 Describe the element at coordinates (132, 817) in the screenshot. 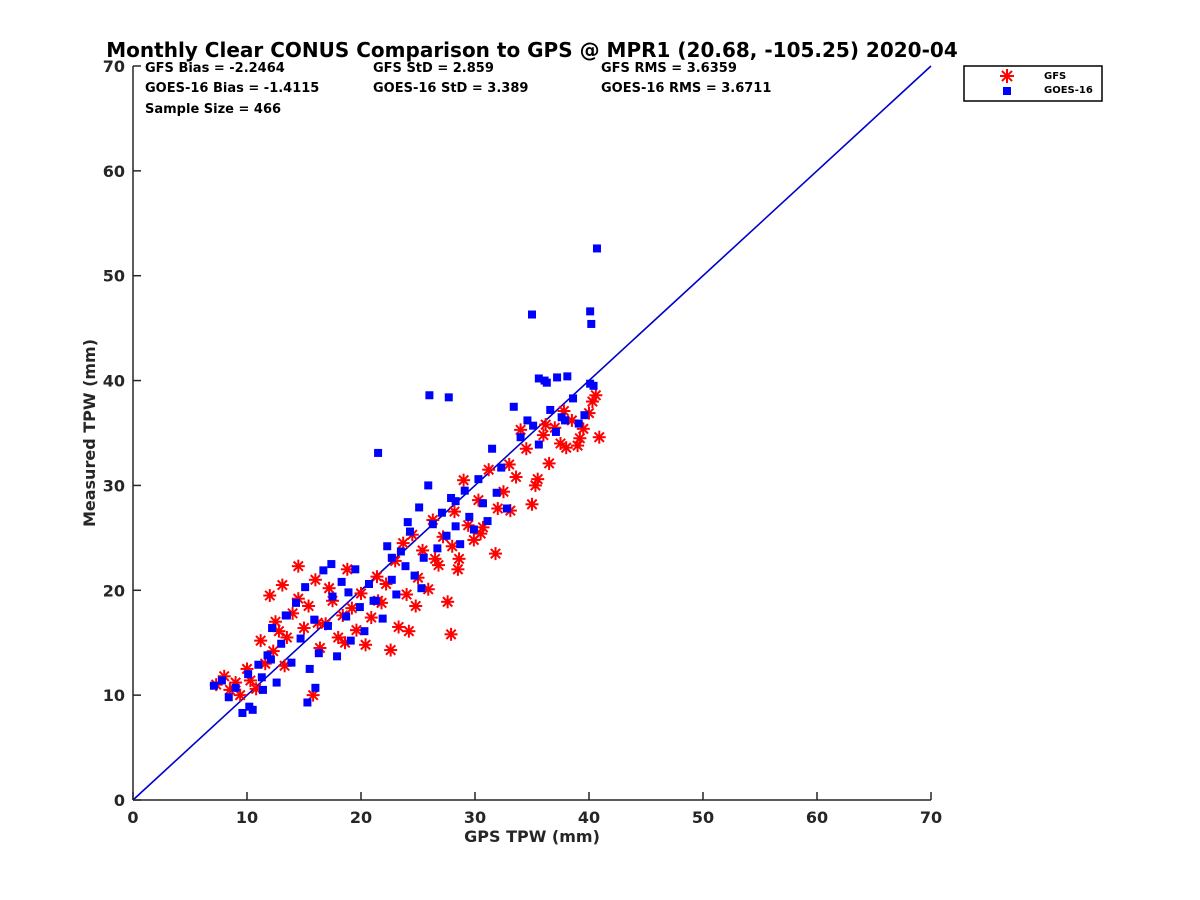

I see `x-tick-label: 0` at that location.